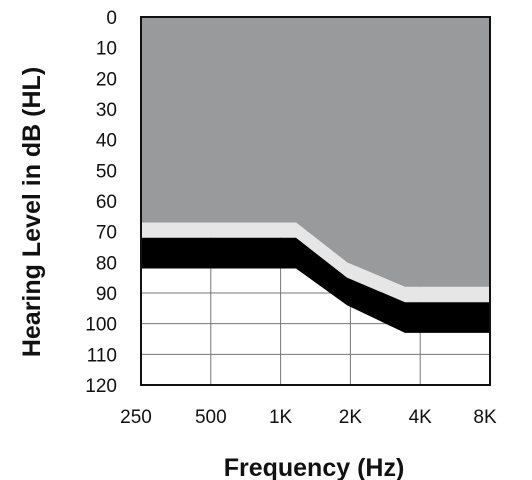 The height and width of the screenshot is (480, 532). Describe the element at coordinates (281, 417) in the screenshot. I see `x-tick-label: 1K` at that location.